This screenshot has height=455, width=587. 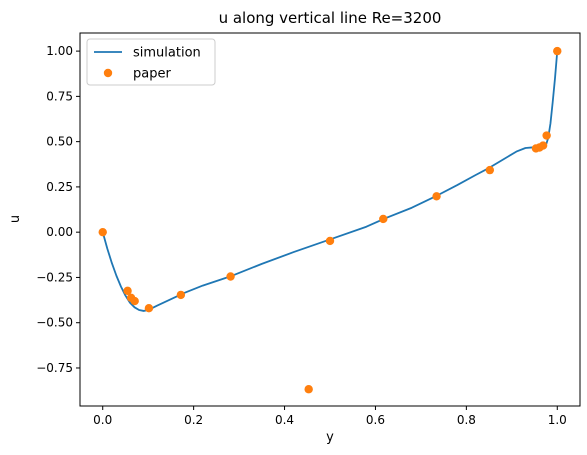 I want to click on y-tick-label: −0.50, so click(x=54, y=323).